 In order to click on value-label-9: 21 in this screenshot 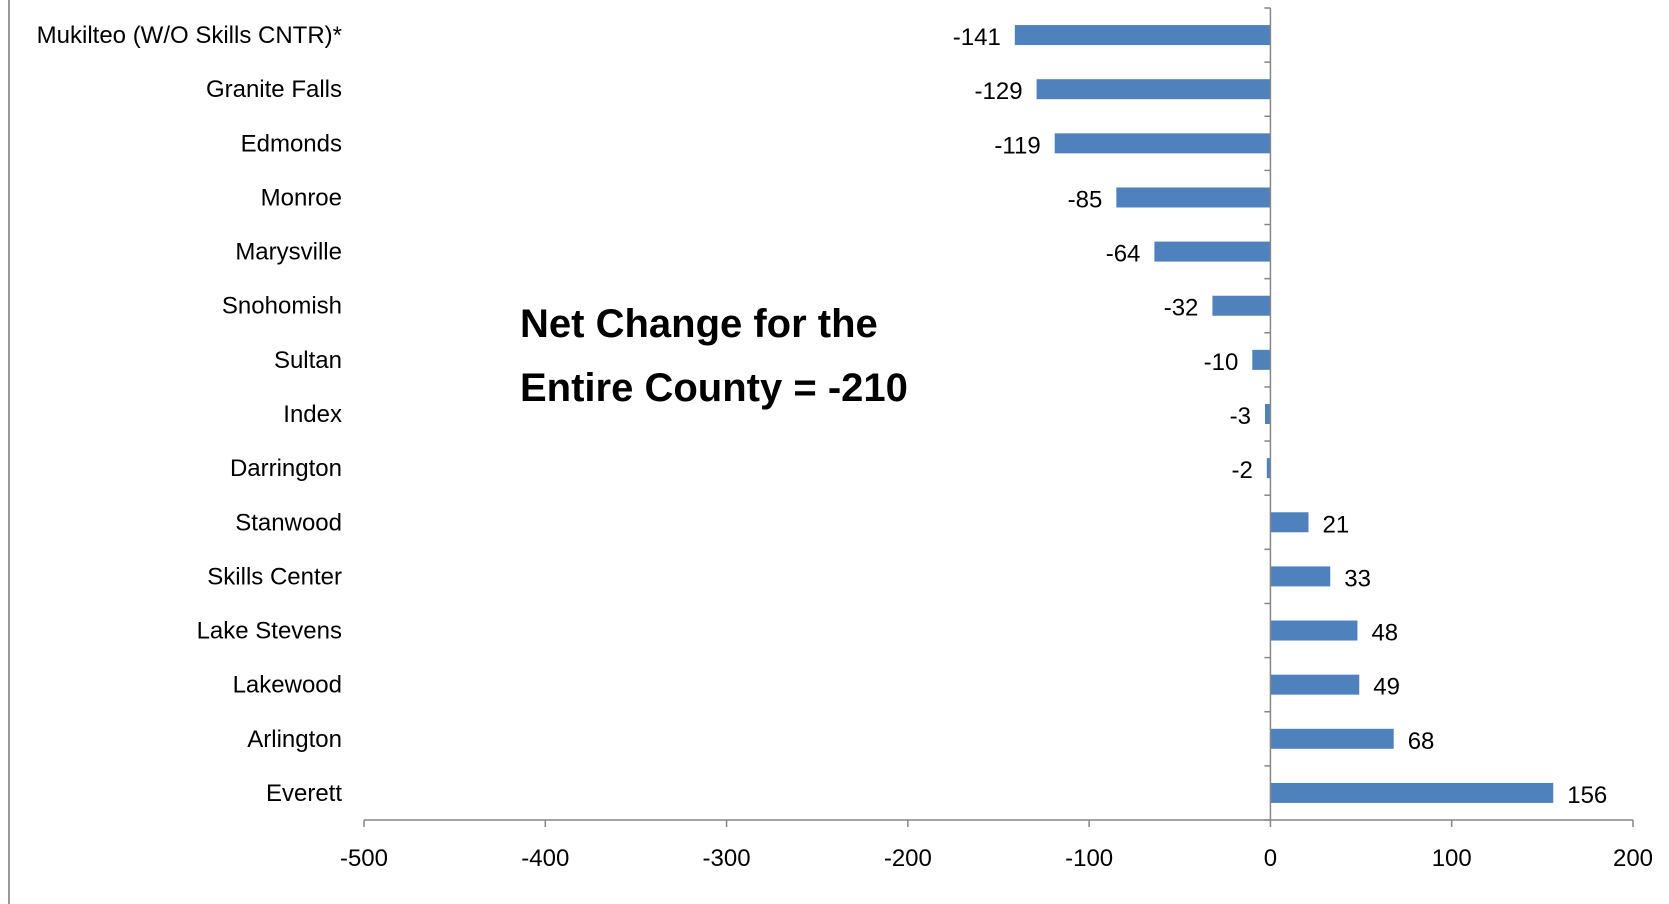, I will do `click(1335, 524)`.